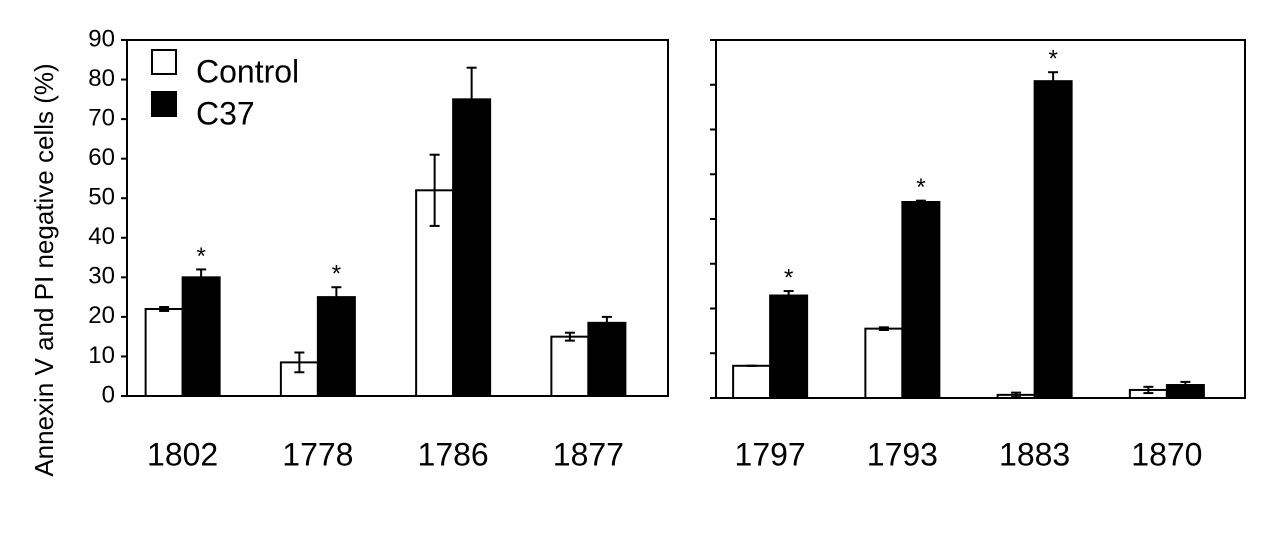 The height and width of the screenshot is (557, 1280). Describe the element at coordinates (101, 355) in the screenshot. I see `y-tick-label: 10` at that location.